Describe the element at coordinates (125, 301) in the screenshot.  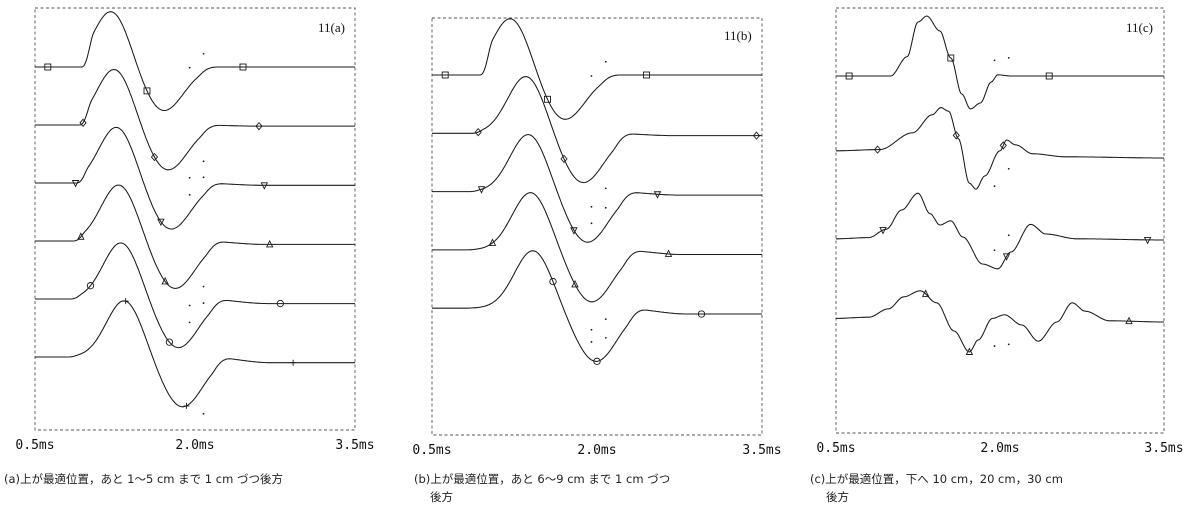
I see `marker-plus` at that location.